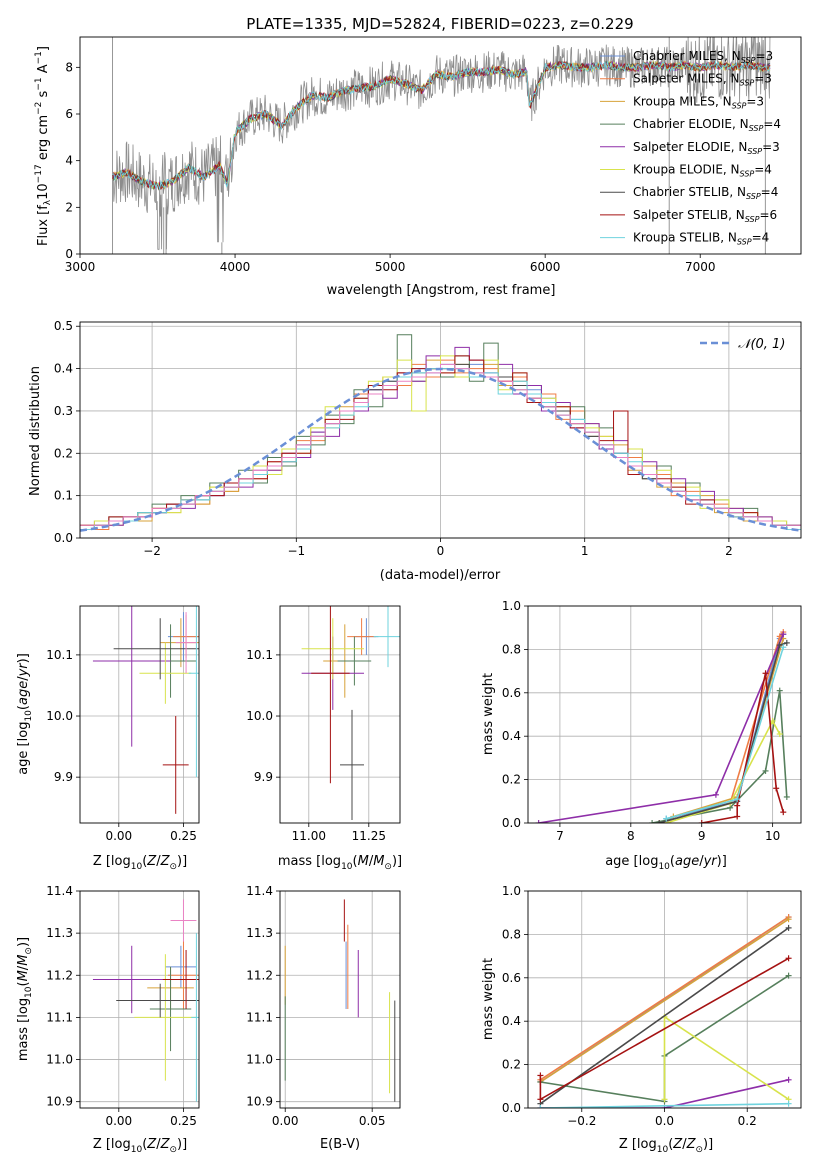 Image resolution: width=819 pixels, height=1170 pixels. What do you see at coordinates (140, 863) in the screenshot?
I see `age-z-xlabel: Z [log10(Z/Z⊙)]` at bounding box center [140, 863].